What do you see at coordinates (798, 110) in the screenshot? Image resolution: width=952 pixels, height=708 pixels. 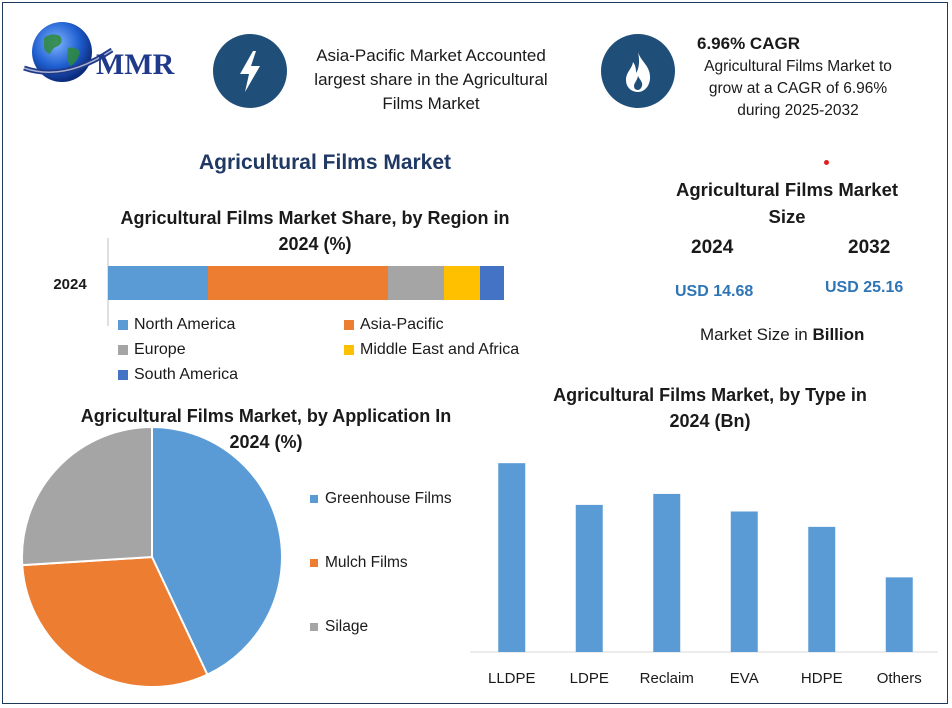 I see `cagr-line-3: during 2025-2032` at bounding box center [798, 110].